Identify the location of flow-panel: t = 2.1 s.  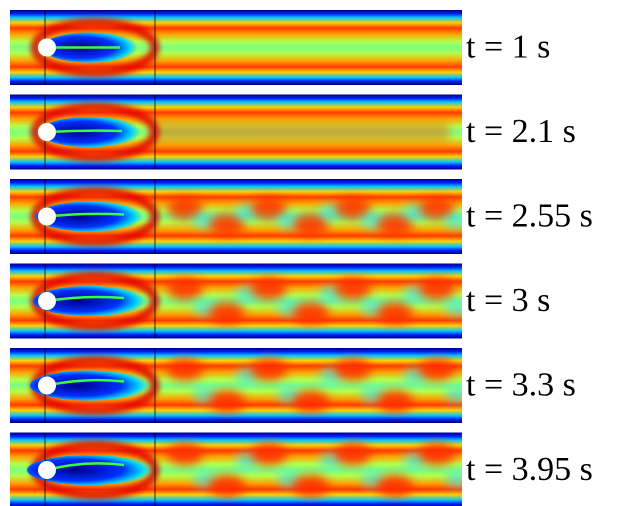
(293, 132).